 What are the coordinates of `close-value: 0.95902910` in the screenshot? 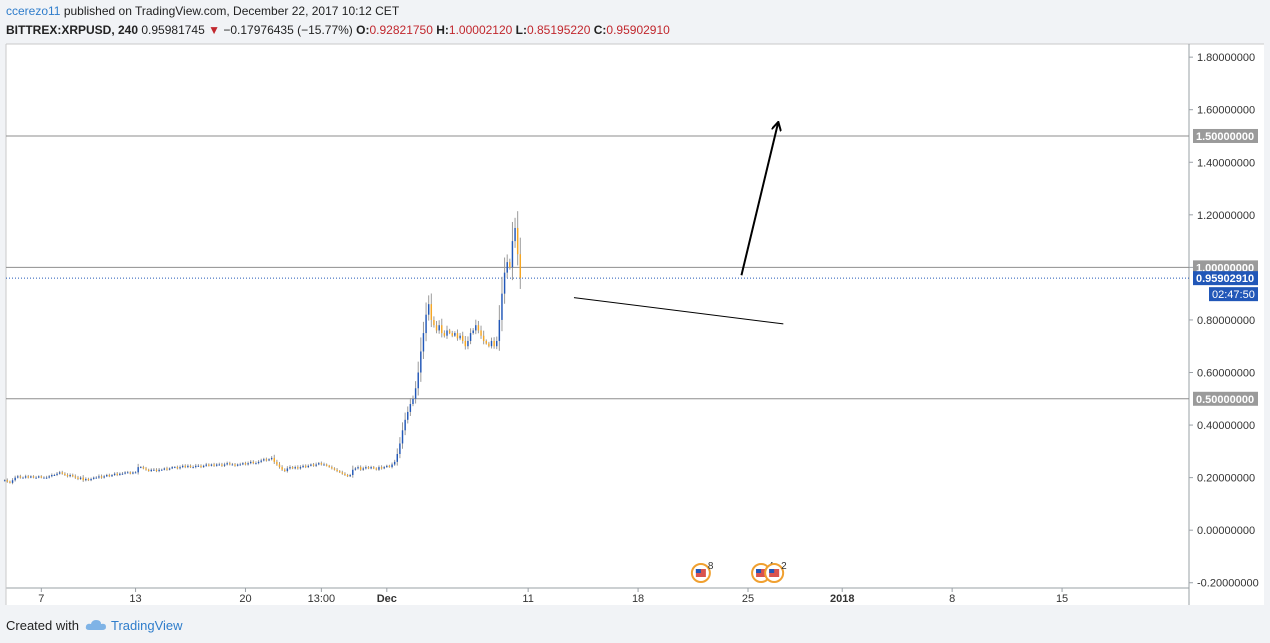 It's located at (638, 30).